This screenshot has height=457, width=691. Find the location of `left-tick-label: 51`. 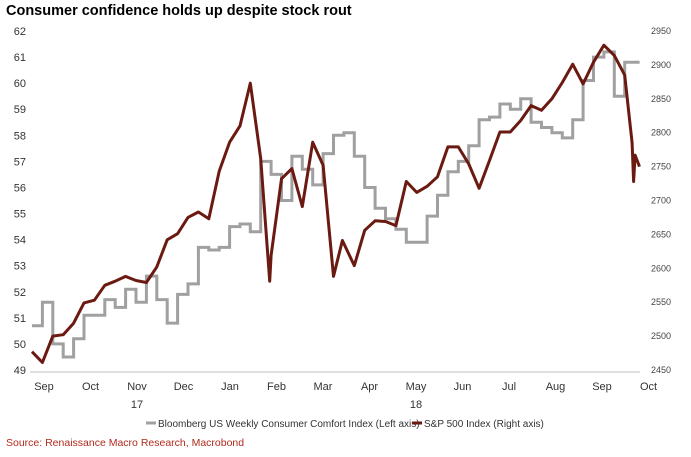

left-tick-label: 51 is located at coordinates (20, 319).